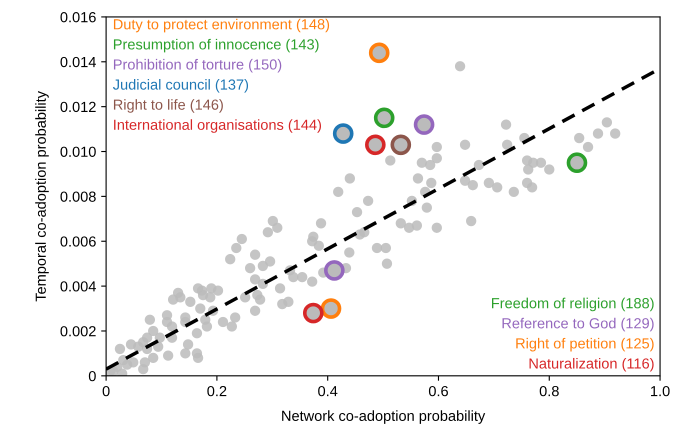  Describe the element at coordinates (216, 45) in the screenshot. I see `annotation: Presumption of innocence (143)` at that location.